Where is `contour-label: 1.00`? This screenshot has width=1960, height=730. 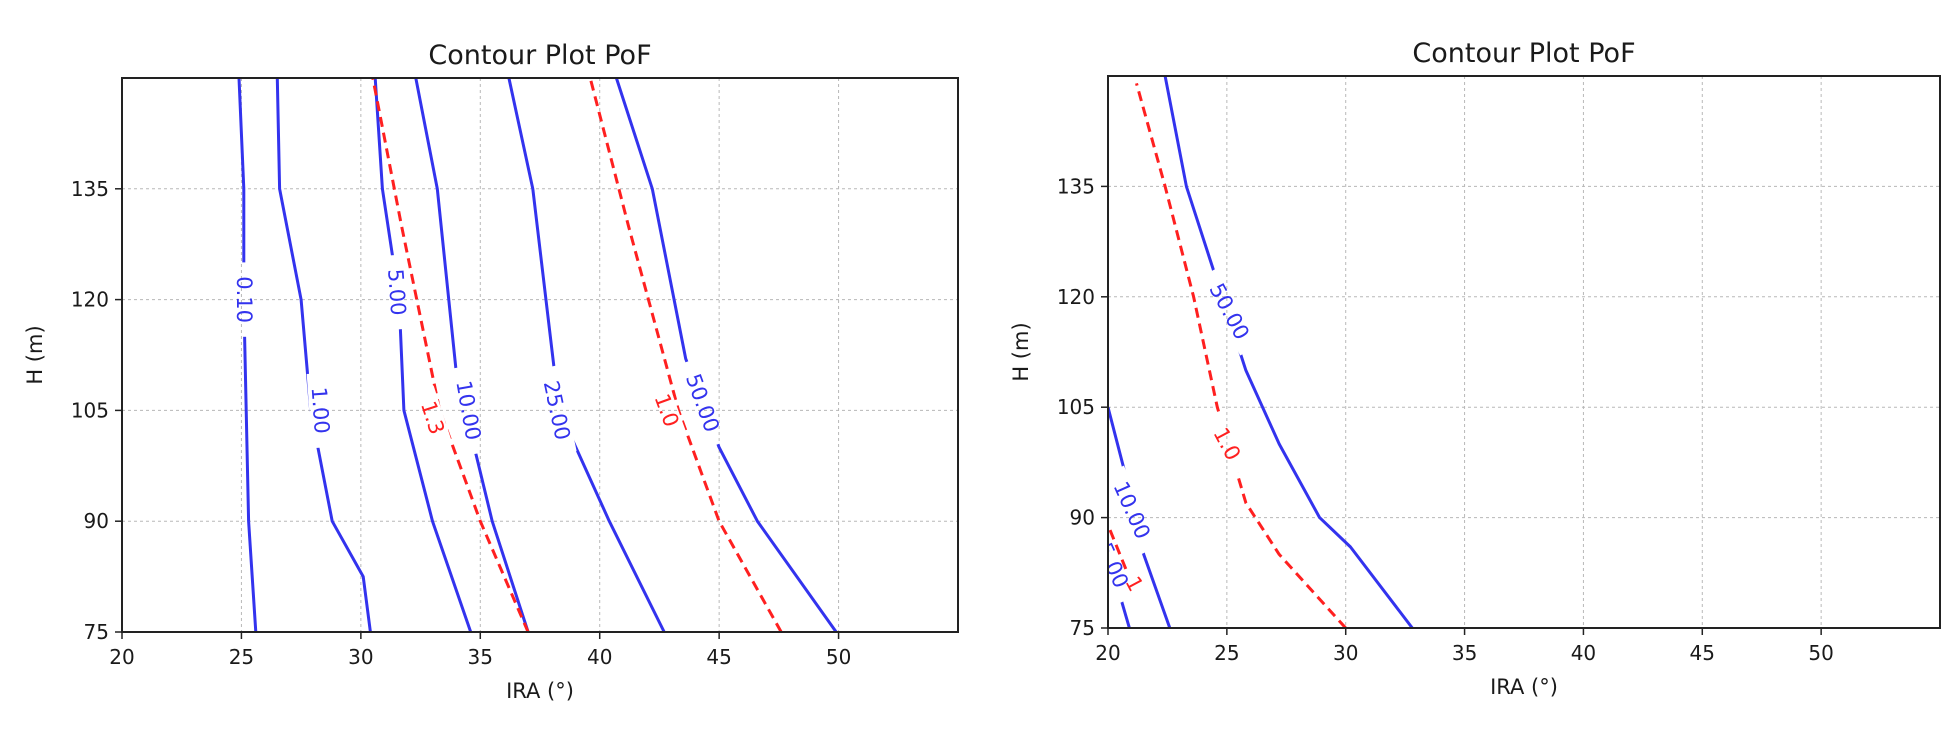 contour-label: 1.00 is located at coordinates (320, 410).